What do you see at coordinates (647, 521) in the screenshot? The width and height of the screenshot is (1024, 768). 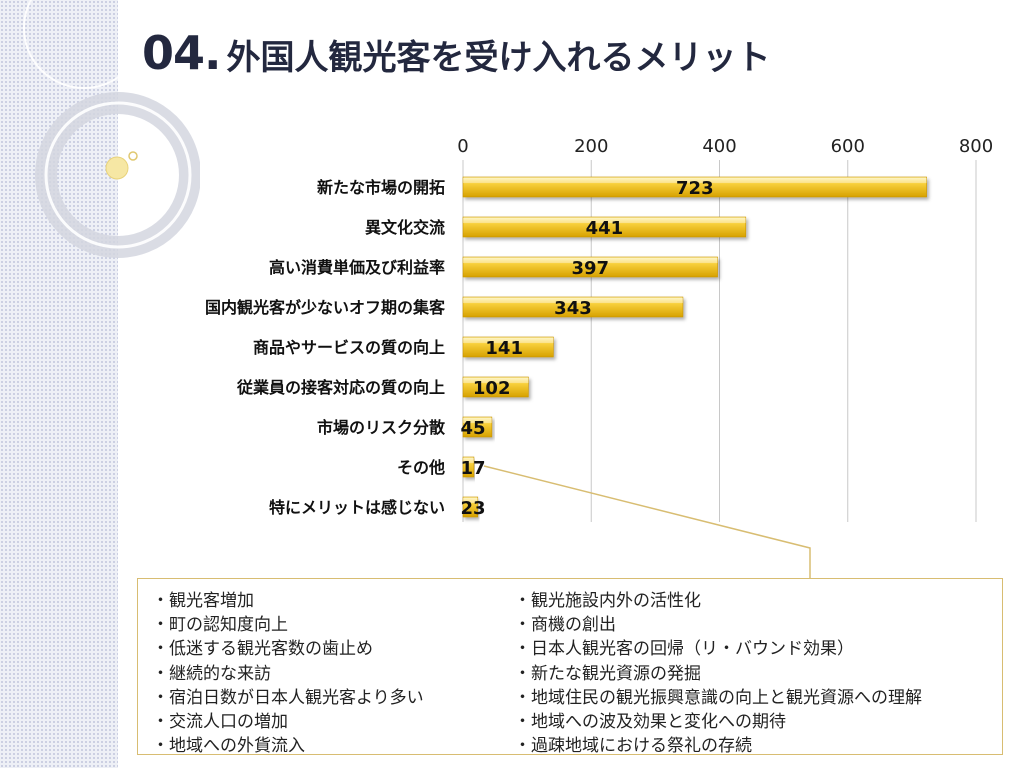 I see `callout-line` at bounding box center [647, 521].